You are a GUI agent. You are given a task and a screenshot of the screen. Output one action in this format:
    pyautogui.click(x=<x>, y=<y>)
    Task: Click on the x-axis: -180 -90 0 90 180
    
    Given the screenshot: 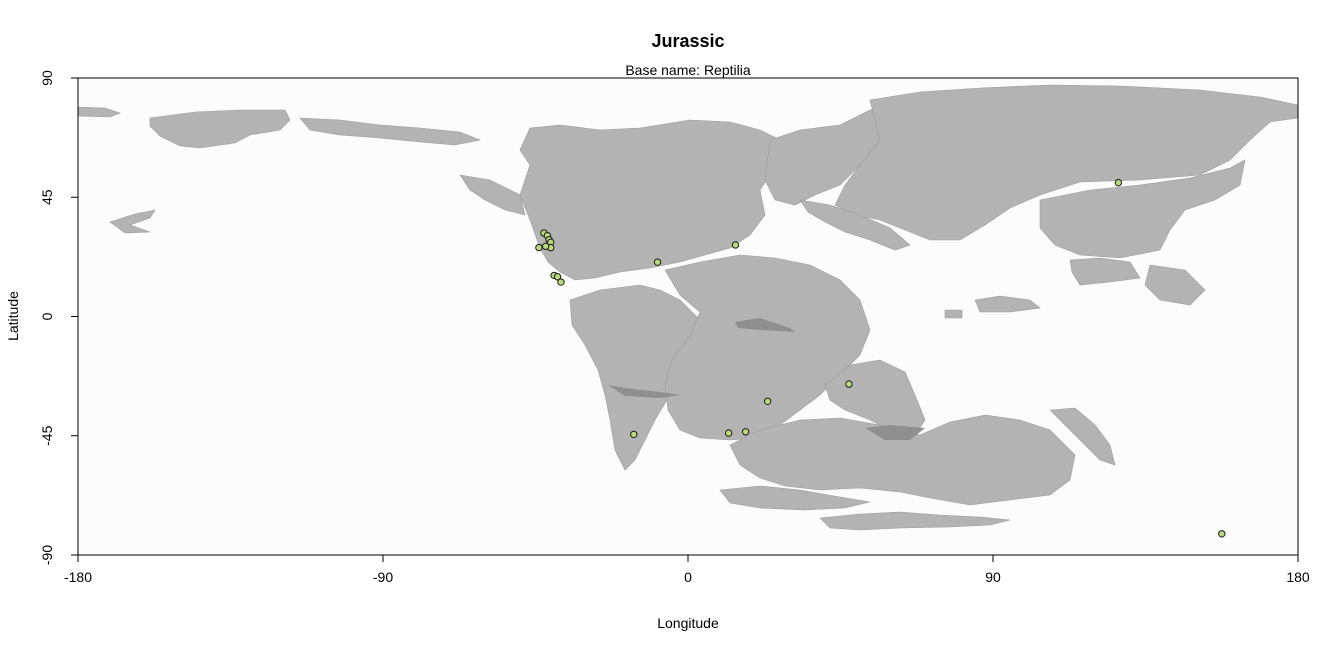 What is the action you would take?
    pyautogui.click(x=687, y=570)
    